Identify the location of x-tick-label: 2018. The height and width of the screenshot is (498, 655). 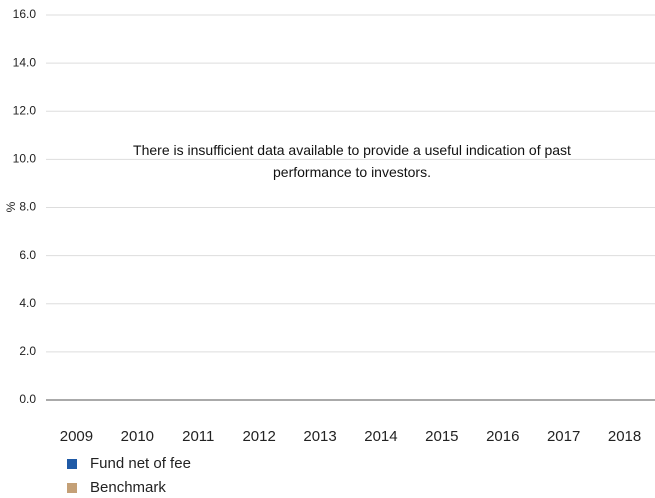
(624, 436).